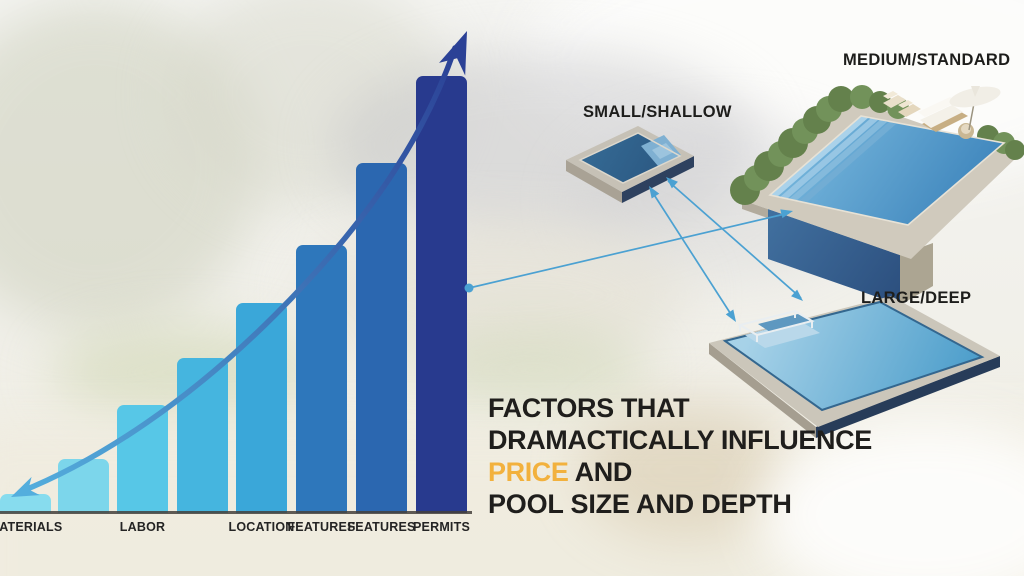 This screenshot has width=1024, height=576. I want to click on bar-materials, so click(25, 503).